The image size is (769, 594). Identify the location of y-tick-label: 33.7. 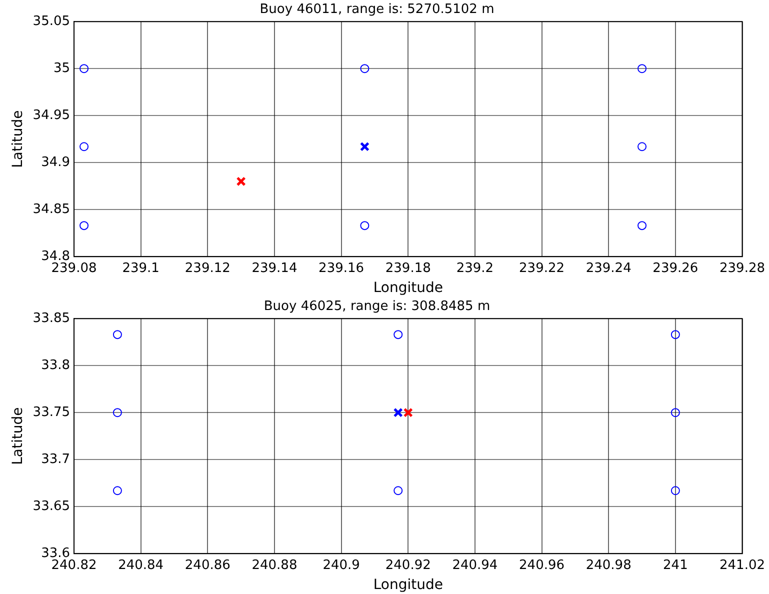
(55, 459).